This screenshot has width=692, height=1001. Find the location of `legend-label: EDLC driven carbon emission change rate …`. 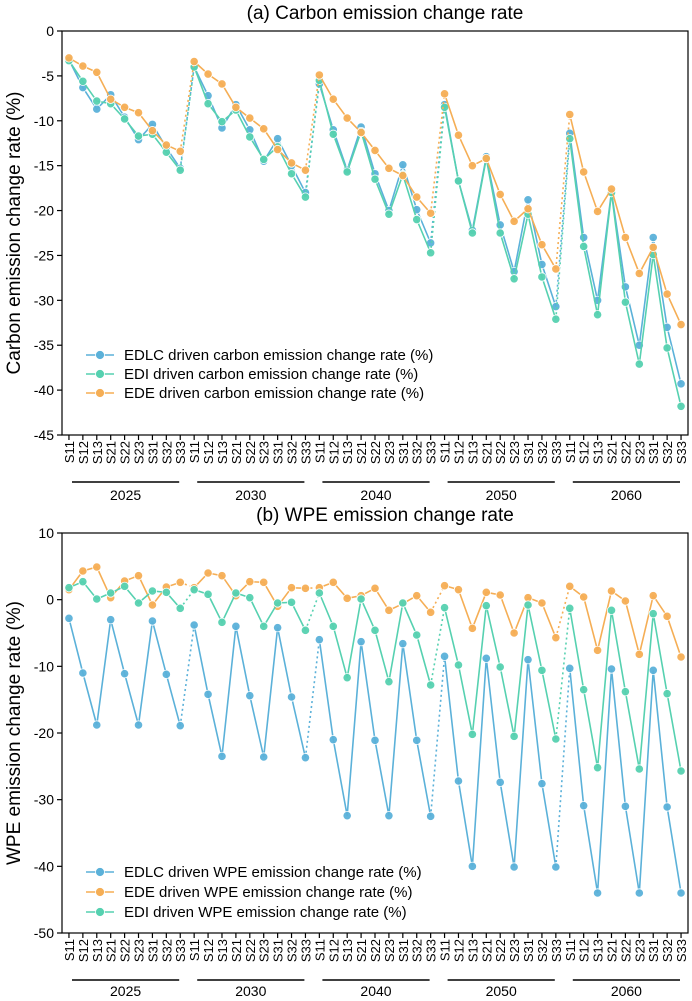

legend-label: EDLC driven carbon emission change rate … is located at coordinates (278, 355).